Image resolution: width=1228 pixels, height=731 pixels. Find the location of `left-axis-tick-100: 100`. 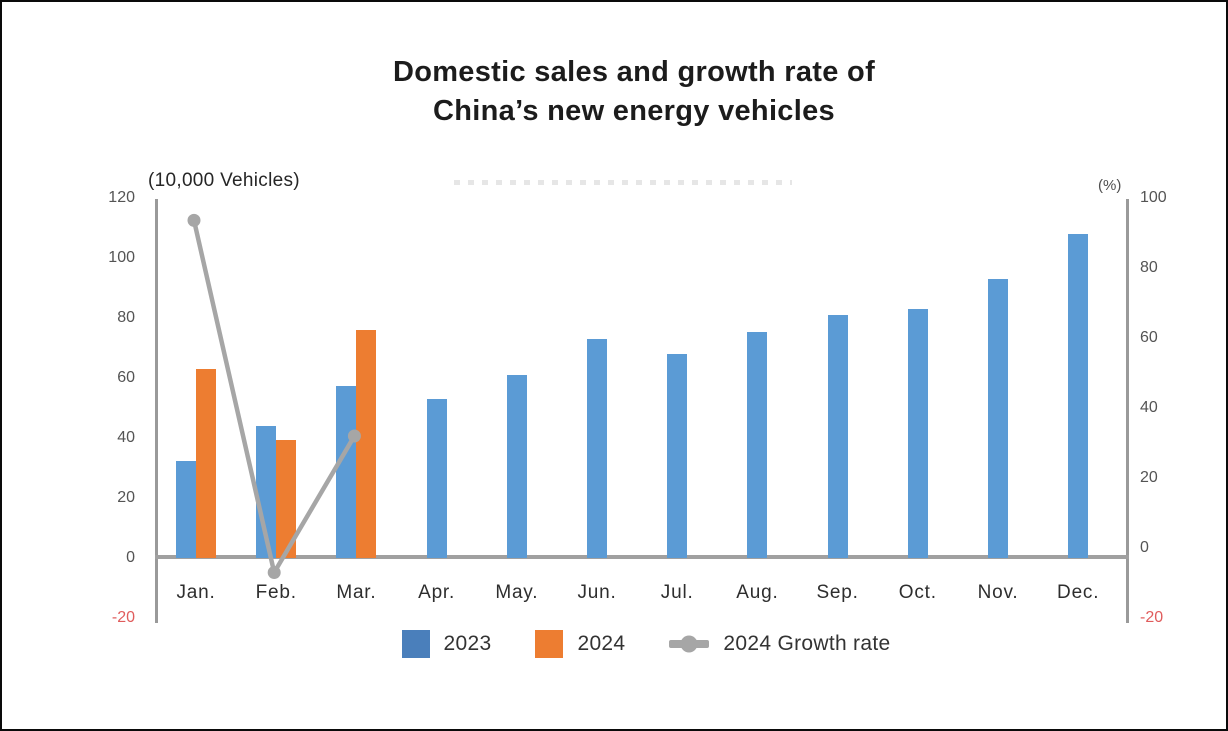

left-axis-tick-100: 100 is located at coordinates (121, 257).